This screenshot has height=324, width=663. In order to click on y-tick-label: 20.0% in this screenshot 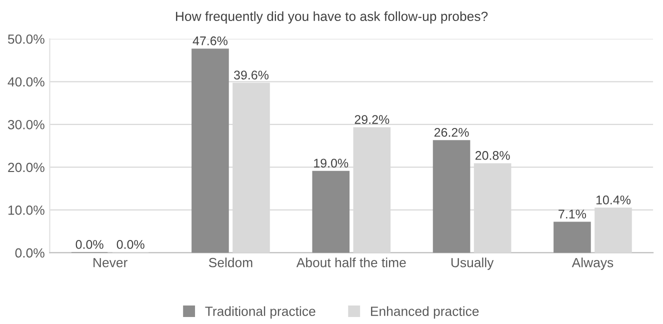, I will do `click(26, 167)`.